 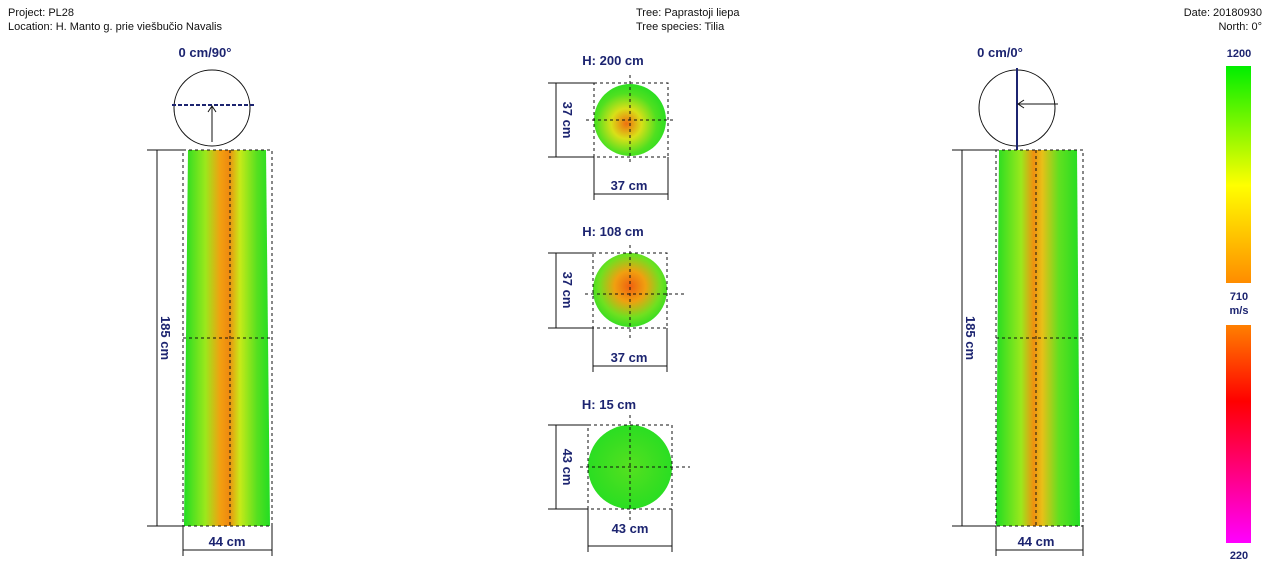 I want to click on tree: Tree: Paprastoji liepa, so click(x=688, y=13).